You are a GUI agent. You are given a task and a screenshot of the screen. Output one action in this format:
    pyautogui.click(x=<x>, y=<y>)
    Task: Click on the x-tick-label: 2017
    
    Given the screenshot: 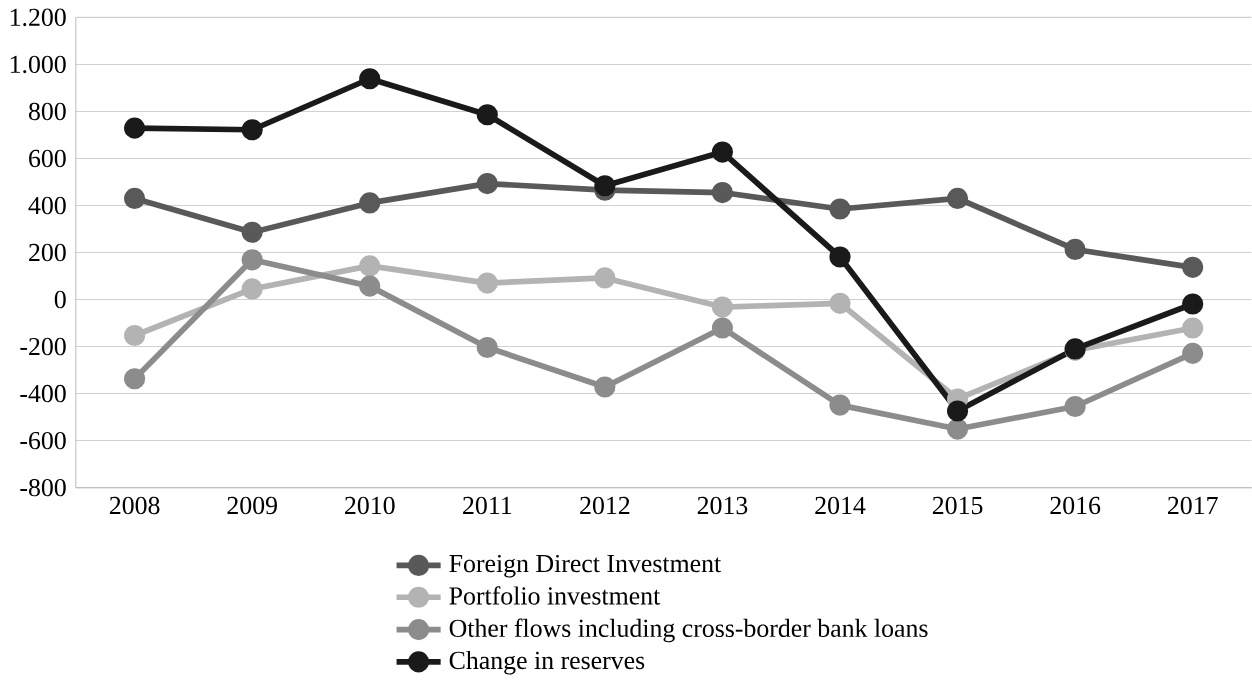 What is the action you would take?
    pyautogui.click(x=1193, y=505)
    